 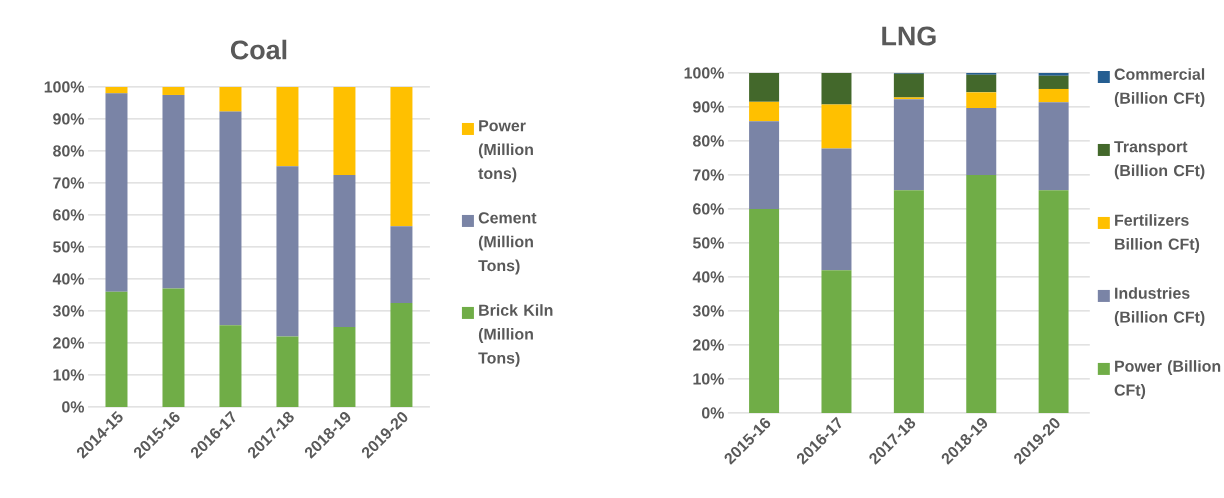 What do you see at coordinates (258, 49) in the screenshot?
I see `chart-title: Coal` at bounding box center [258, 49].